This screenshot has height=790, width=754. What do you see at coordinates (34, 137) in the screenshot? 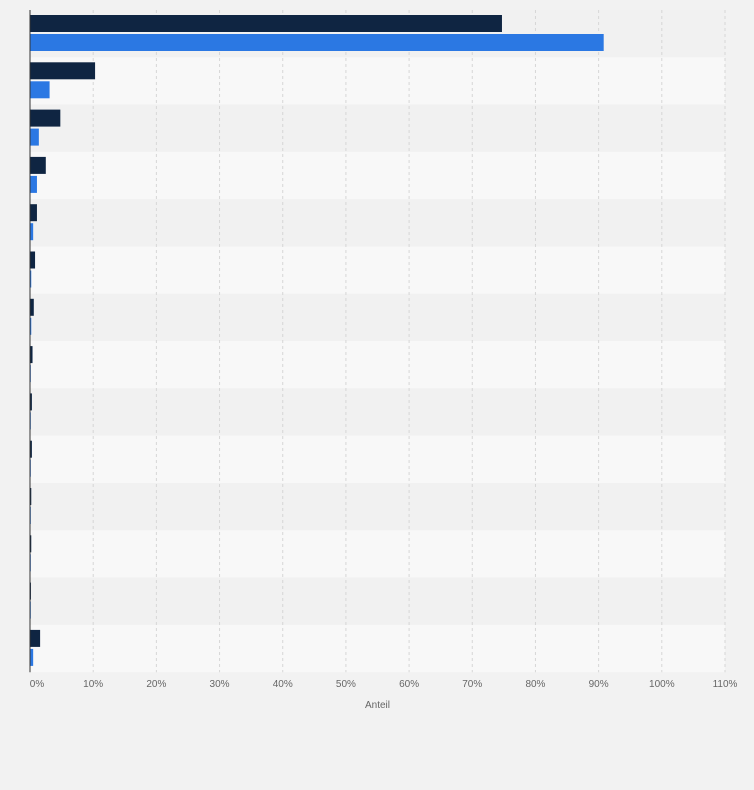
I see `bar-series2-row3` at bounding box center [34, 137].